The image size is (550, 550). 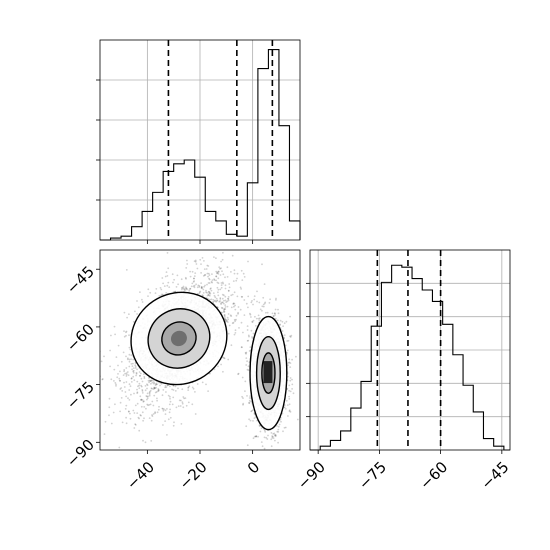 I want to click on y-hist-xtick-label: −75, so click(x=372, y=475).